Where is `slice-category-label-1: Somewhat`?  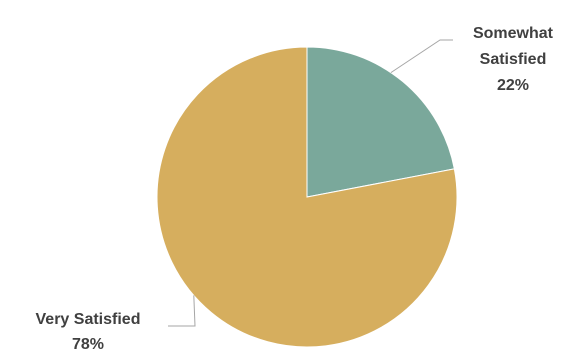
slice-category-label-1: Somewhat is located at coordinates (513, 33).